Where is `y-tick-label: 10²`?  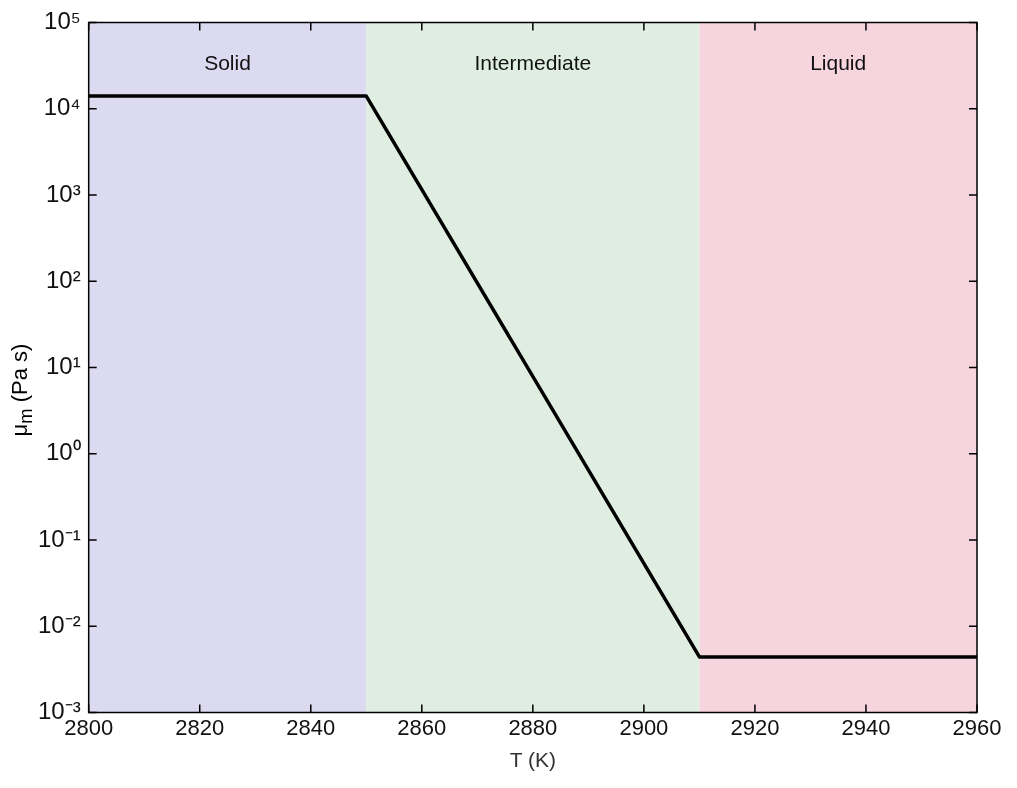
y-tick-label: 10² is located at coordinates (63, 279).